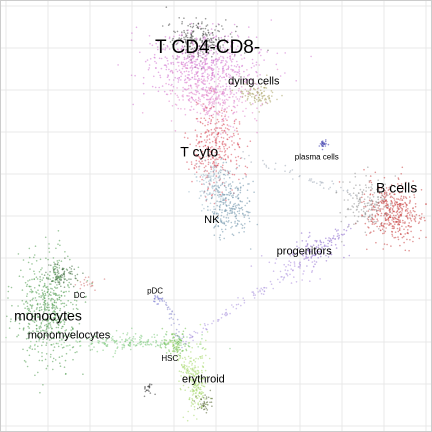  Describe the element at coordinates (85, 277) in the screenshot. I see `point-dc` at that location.